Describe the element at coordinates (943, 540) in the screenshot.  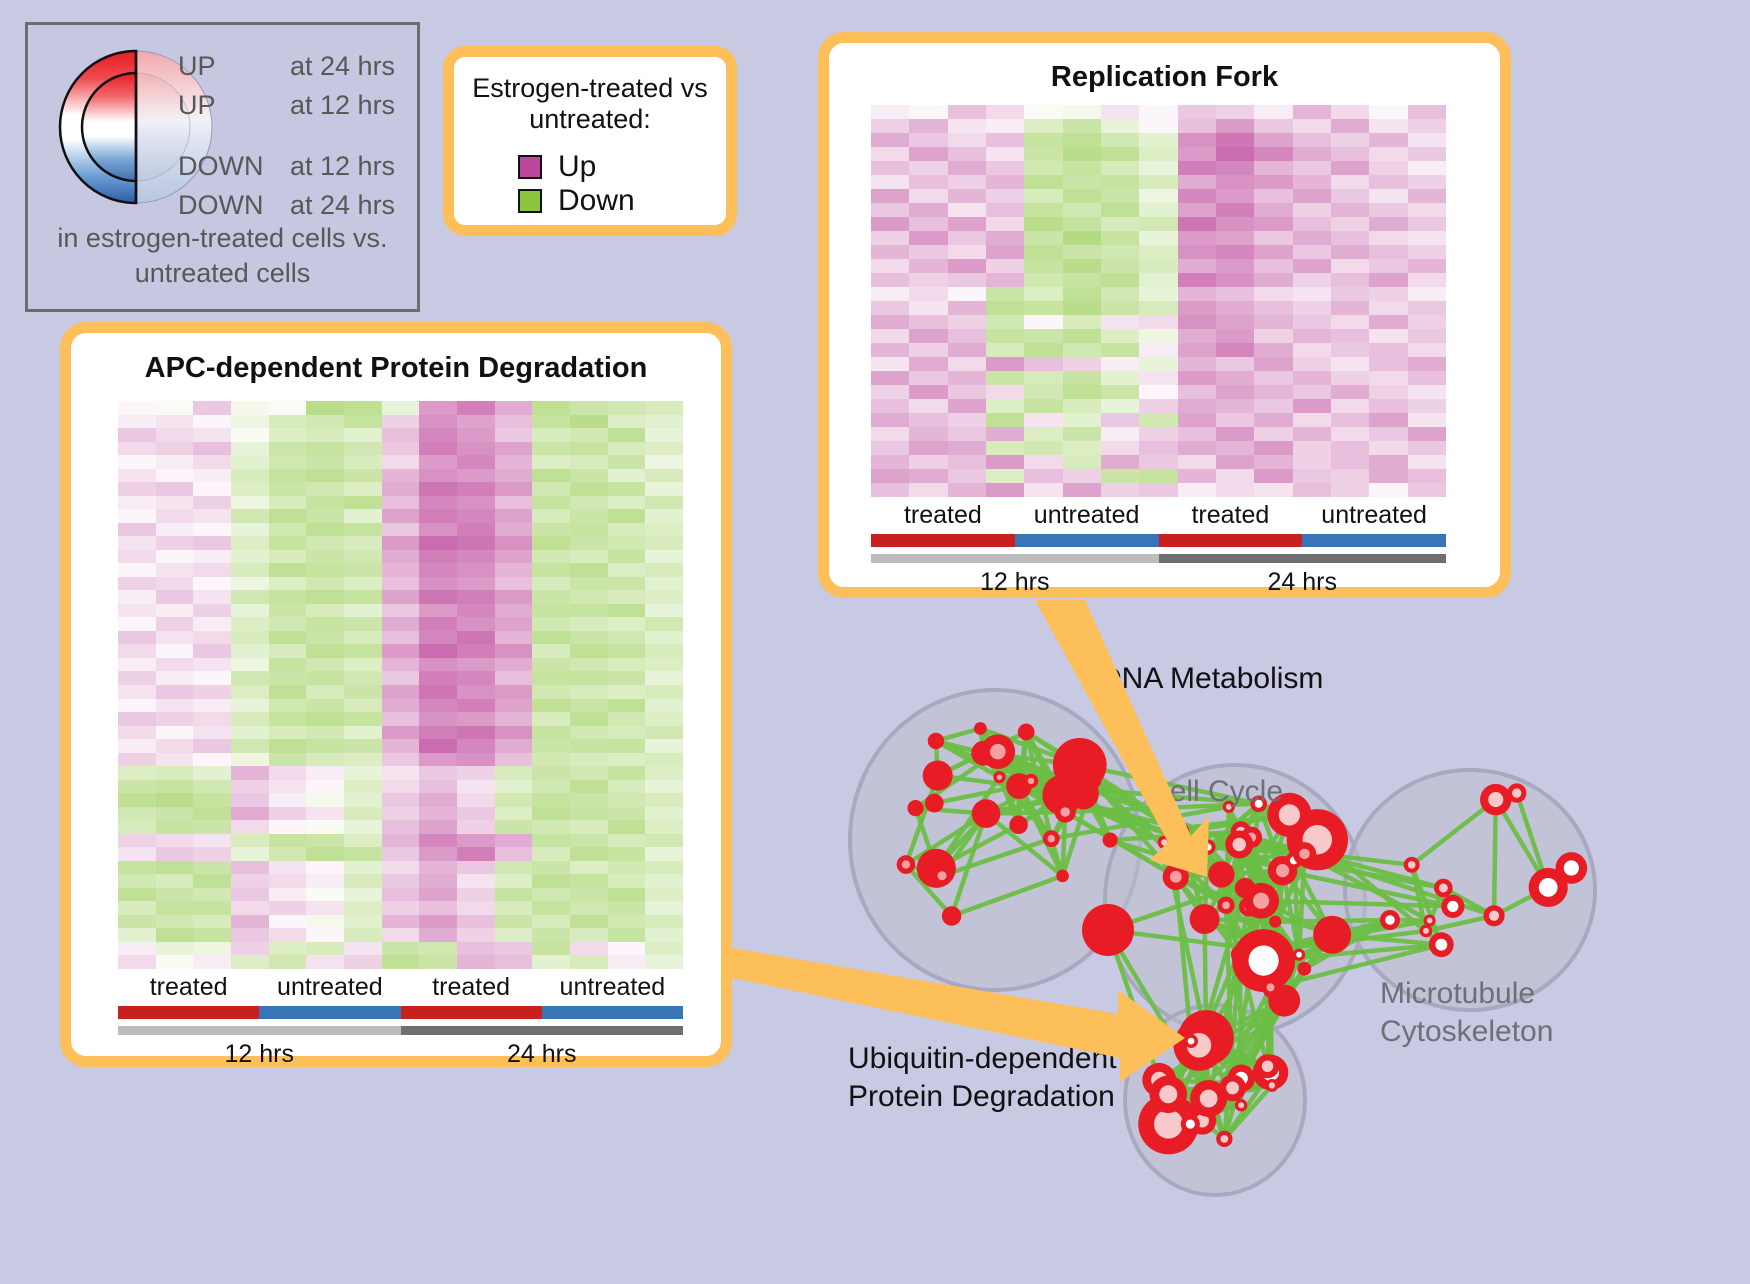
I see `axis-bar-segment` at that location.